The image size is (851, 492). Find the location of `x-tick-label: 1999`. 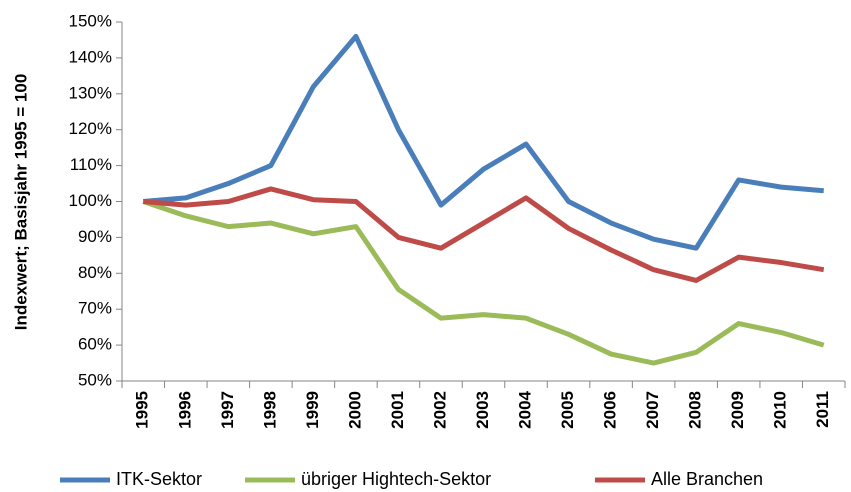

x-tick-label: 1999 is located at coordinates (312, 410).